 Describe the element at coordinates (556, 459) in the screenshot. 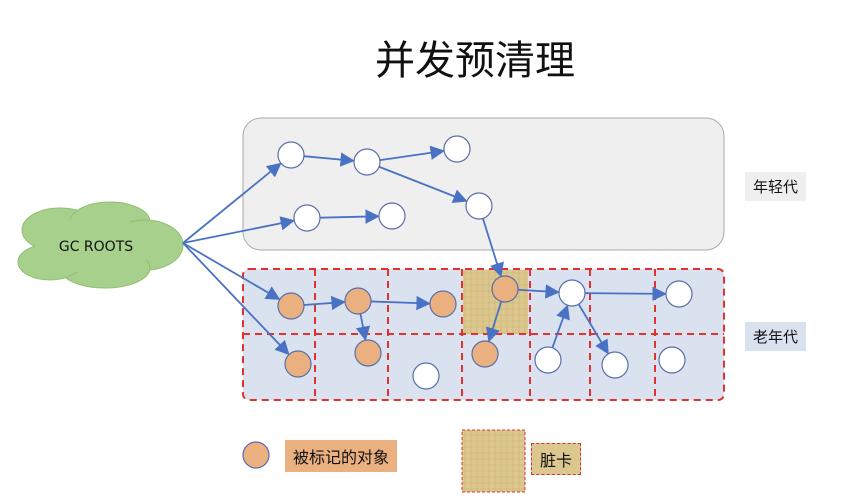

I see `dirty-card-legend-label: 脏卡` at that location.